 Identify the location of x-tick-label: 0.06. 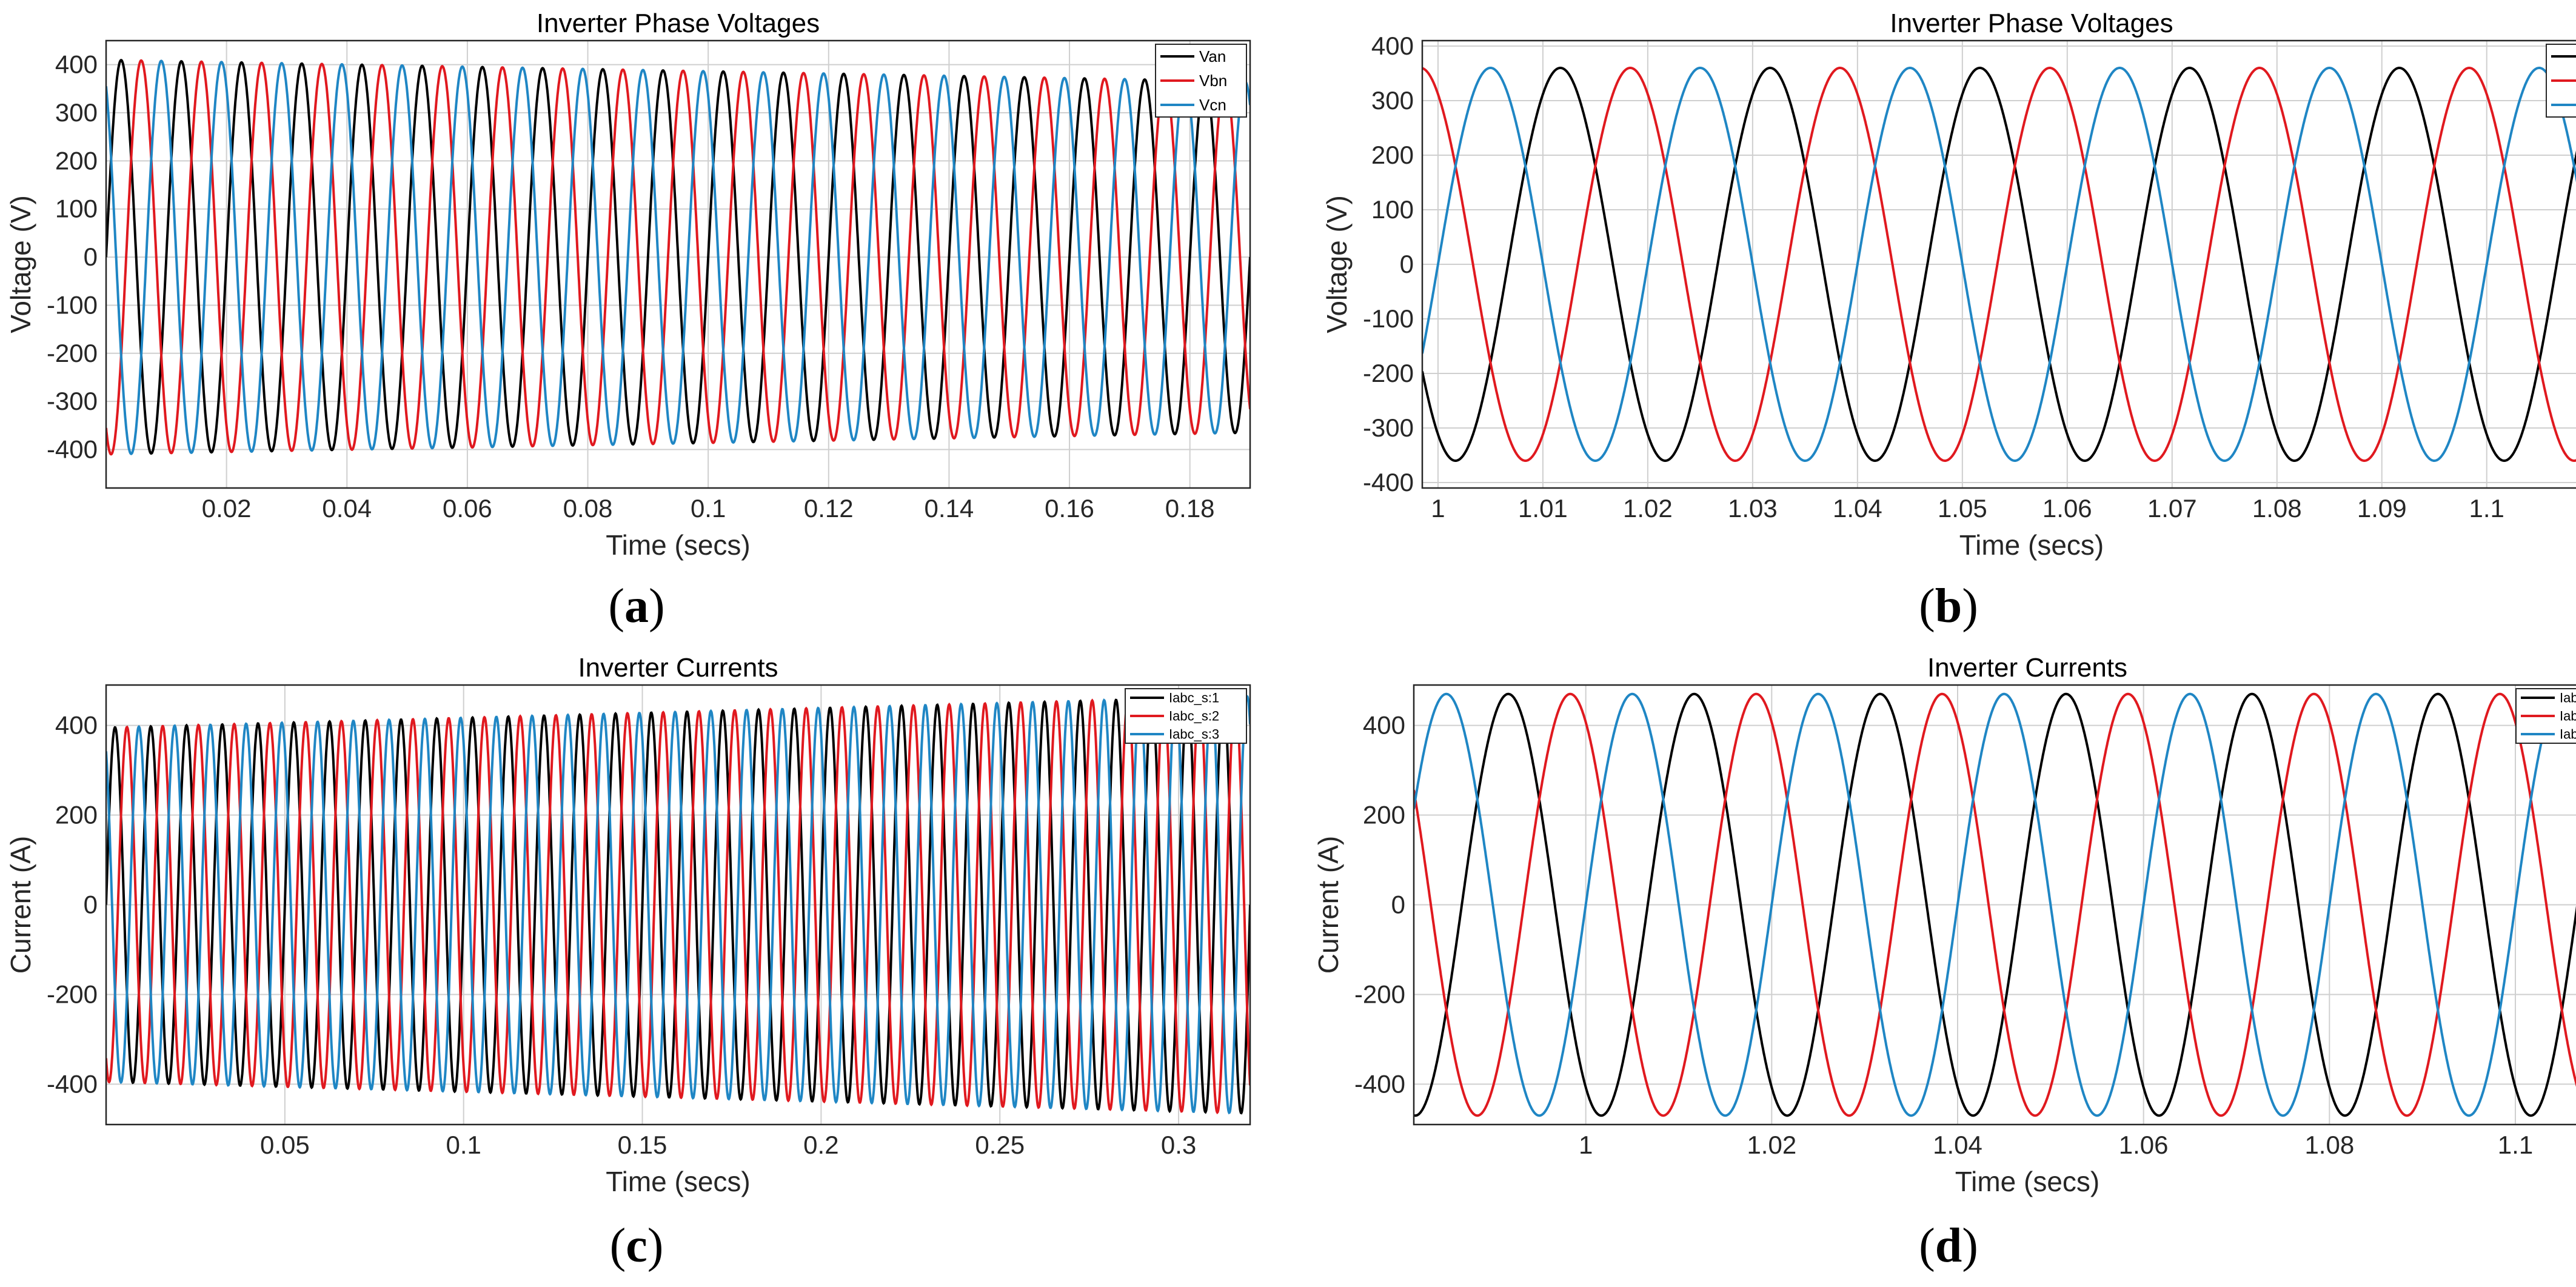
(467, 508).